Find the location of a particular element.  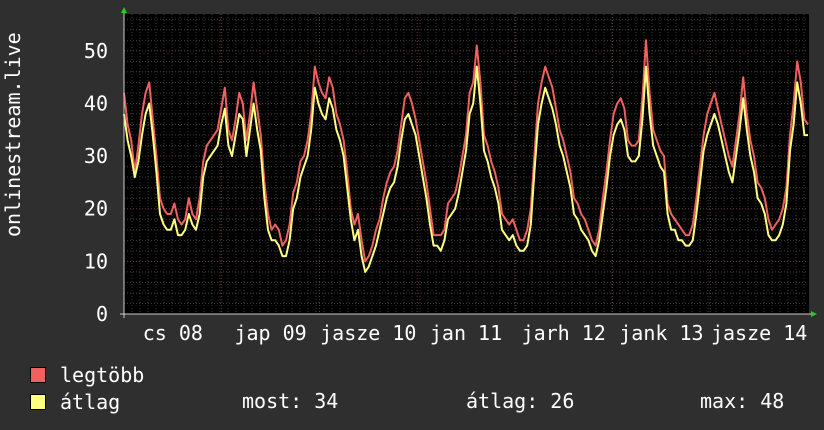

y-tick-label: 10 is located at coordinates (96, 261).